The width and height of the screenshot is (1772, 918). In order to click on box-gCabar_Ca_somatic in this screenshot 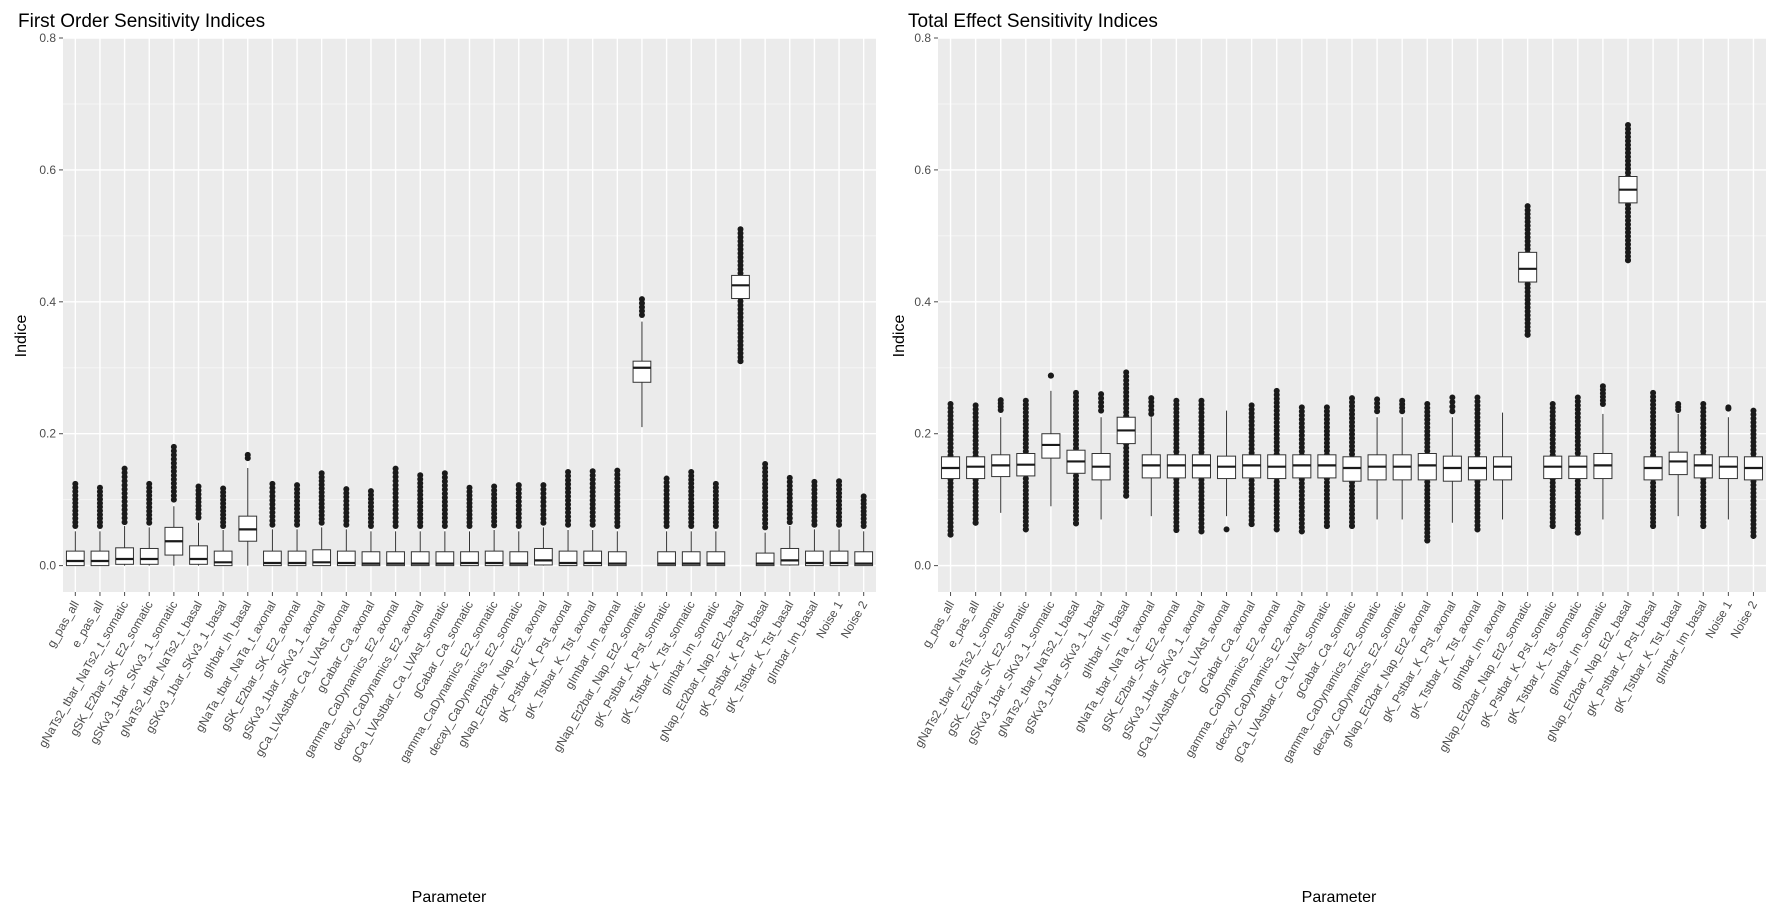, I will do `click(1352, 462)`.